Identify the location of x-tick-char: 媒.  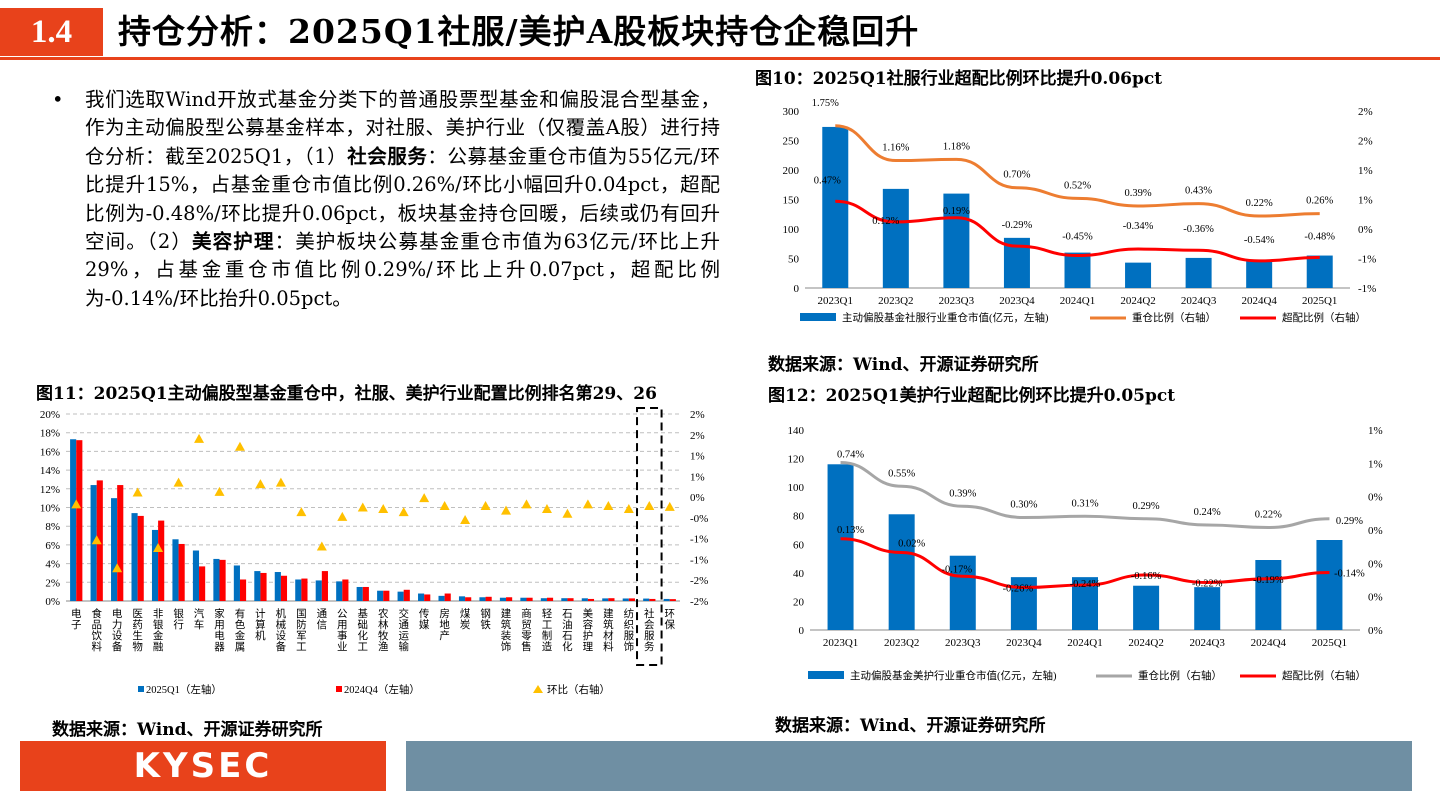
(424, 624).